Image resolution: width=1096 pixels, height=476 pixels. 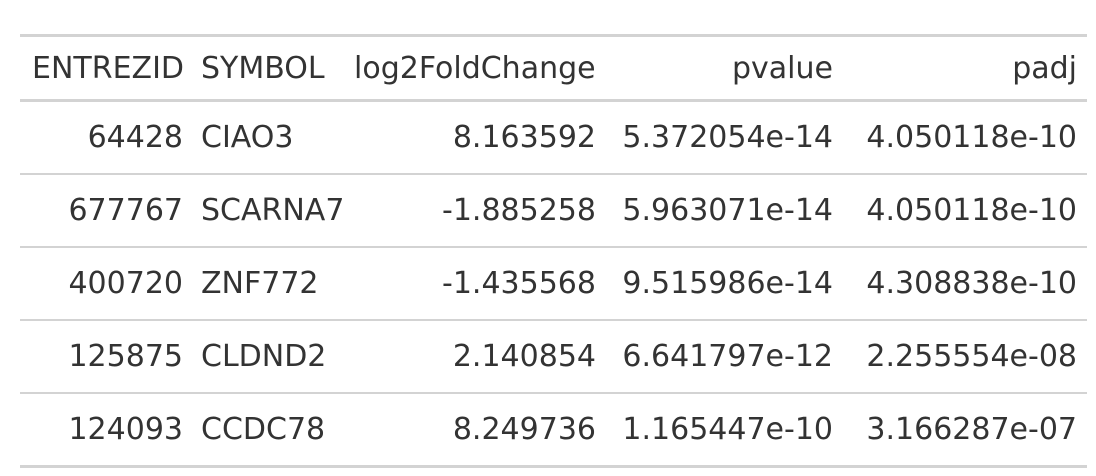 I want to click on cell-symbol: CCDC78, so click(x=263, y=429).